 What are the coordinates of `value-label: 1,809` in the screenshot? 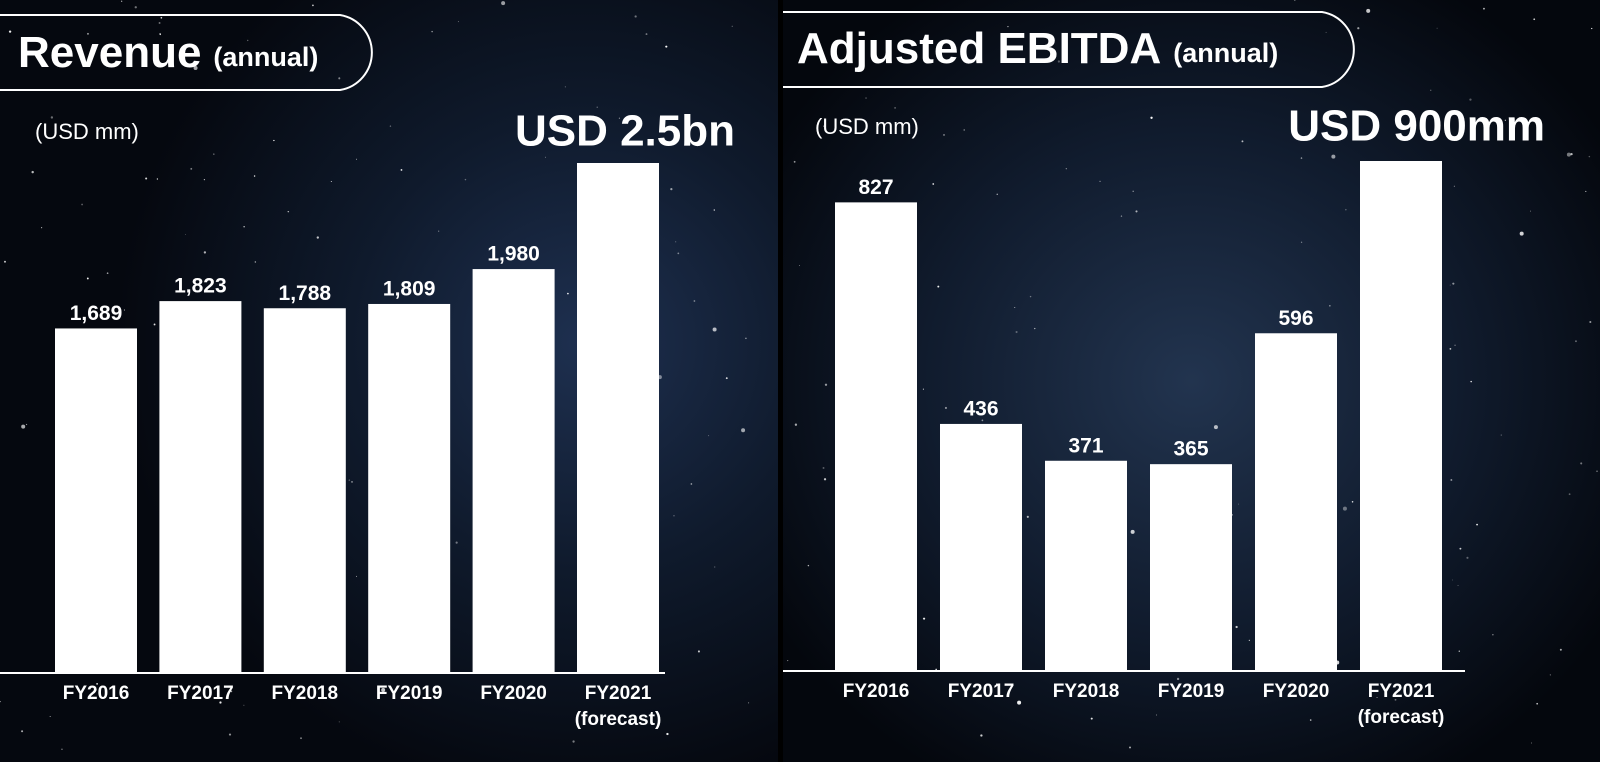 It's located at (409, 289).